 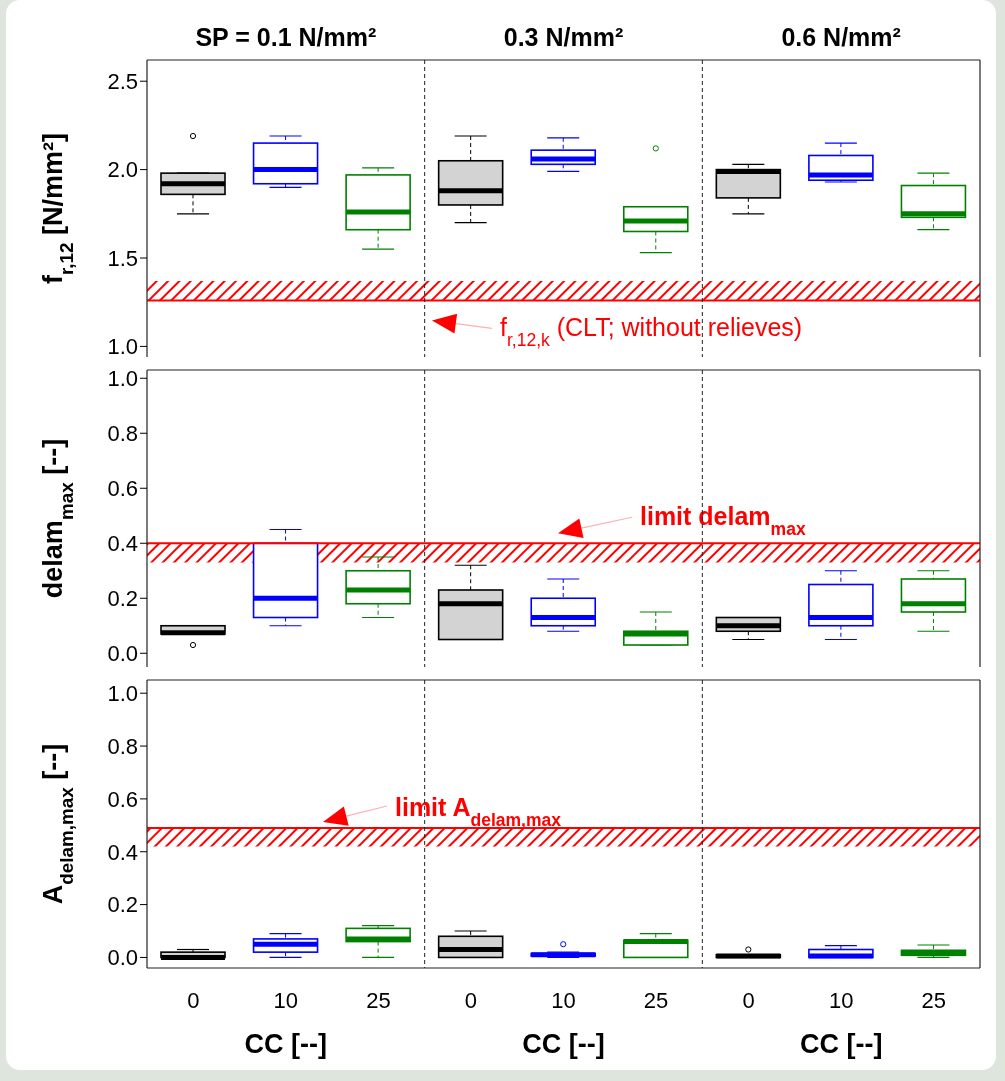 I want to click on ref-line-label: limit A$_{delam,max}$, so click(x=478, y=811).